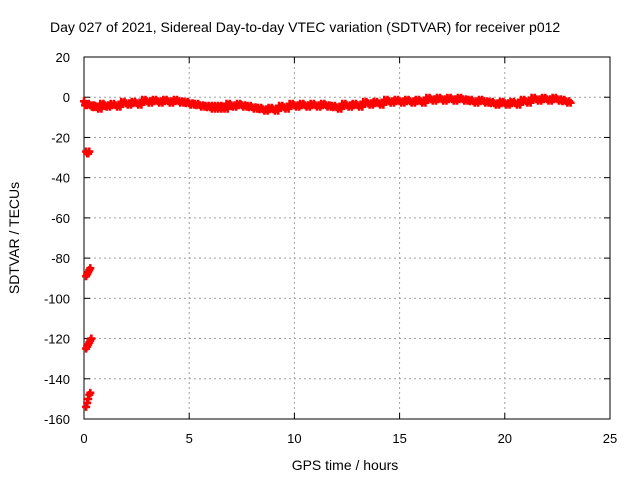 This screenshot has height=480, width=640. What do you see at coordinates (14, 238) in the screenshot?
I see `y-axis-label: SDTVAR / TECUs` at bounding box center [14, 238].